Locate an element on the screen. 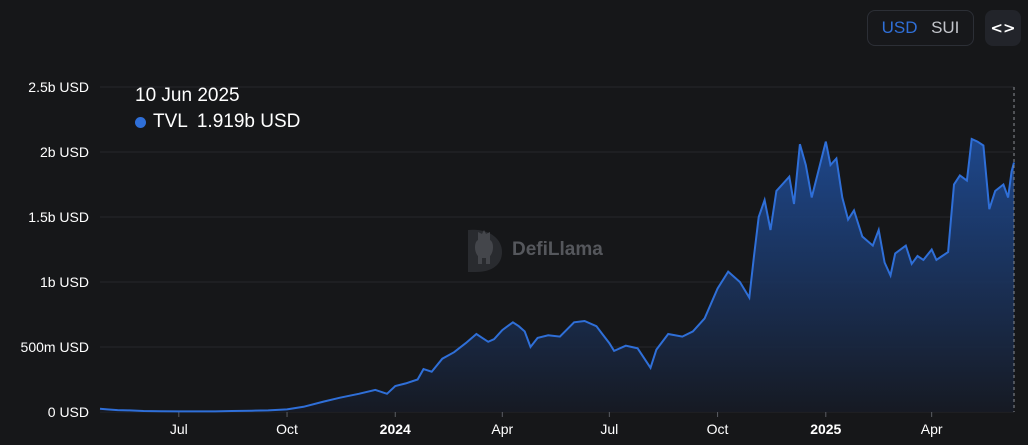 Image resolution: width=1028 pixels, height=445 pixels. watermark-text: DefiLlama is located at coordinates (557, 249).